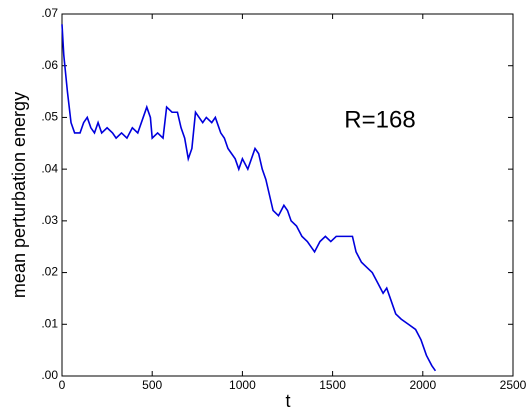  Describe the element at coordinates (49, 65) in the screenshot. I see `y-tick-label: .06` at that location.